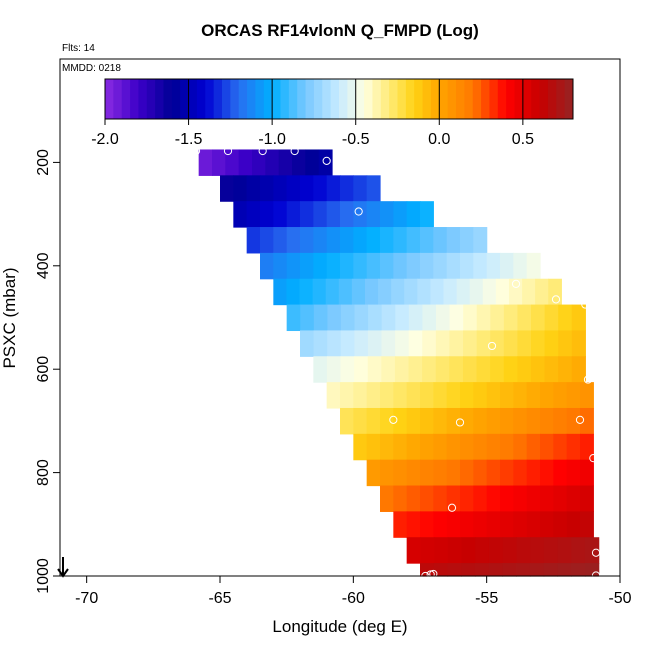  What do you see at coordinates (86, 598) in the screenshot?
I see `x-tick-label-0: -70` at bounding box center [86, 598].